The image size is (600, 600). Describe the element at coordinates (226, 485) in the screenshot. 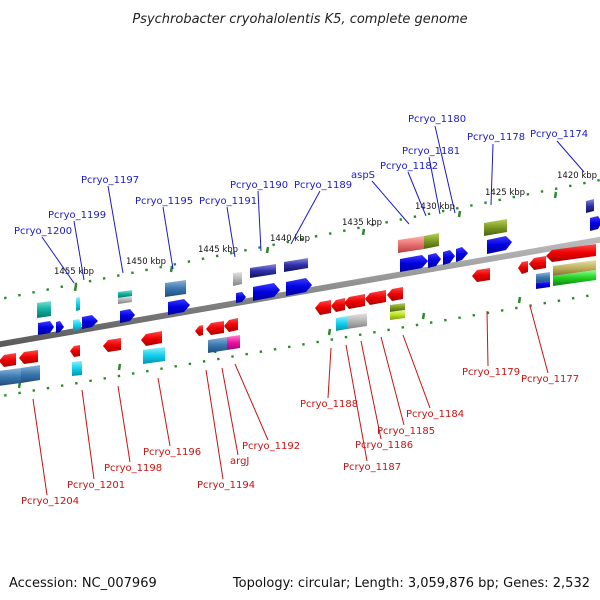

I see `label-pcryo-1194: Pcryo_1194` at that location.